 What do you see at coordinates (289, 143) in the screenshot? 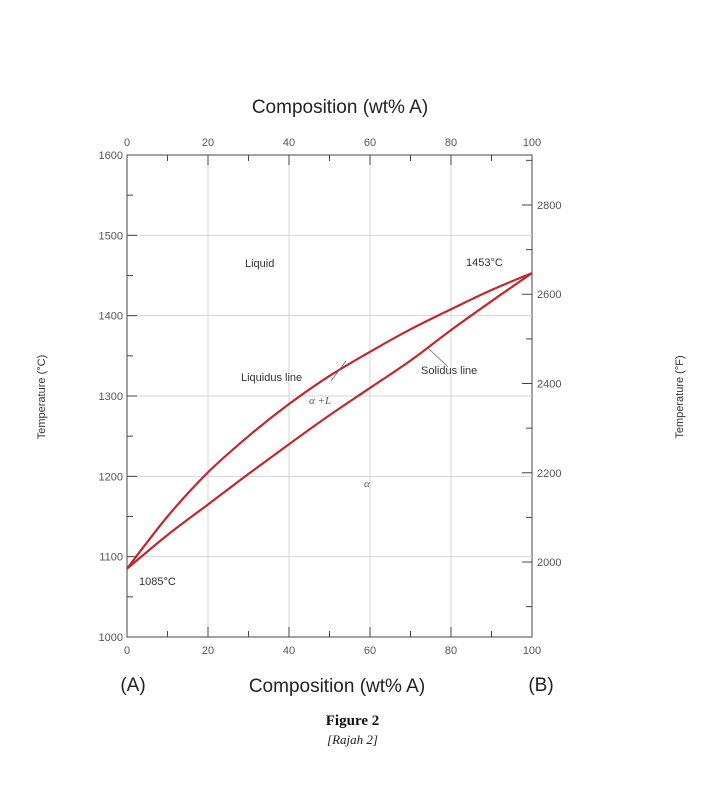
I see `x-tick-label-top: 40` at bounding box center [289, 143].